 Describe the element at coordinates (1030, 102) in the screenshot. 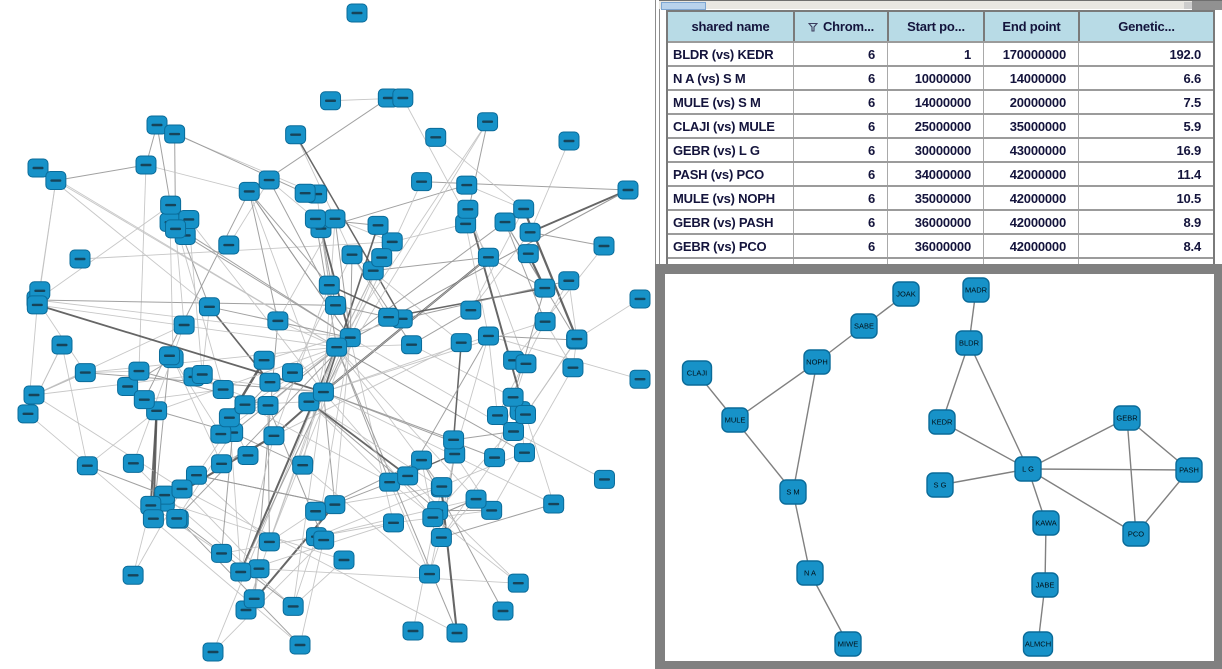

I see `table-cell-end-point: 20000000` at that location.